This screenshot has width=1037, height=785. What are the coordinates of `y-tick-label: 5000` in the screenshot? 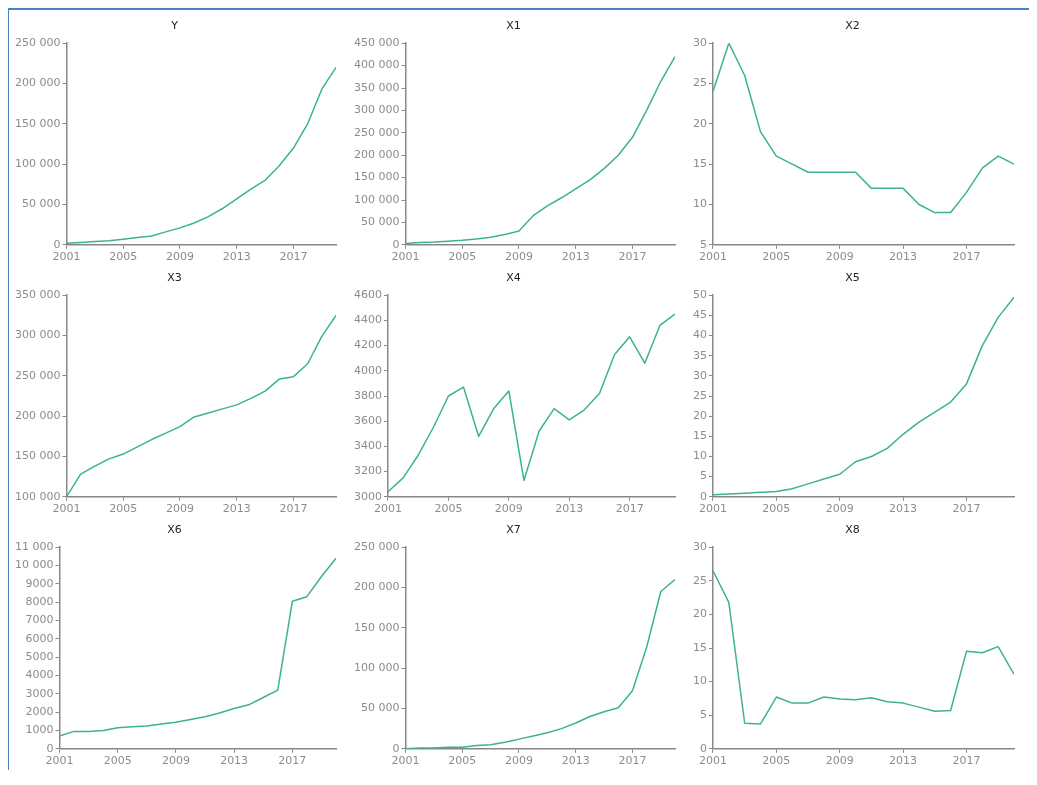 It's located at (39, 657).